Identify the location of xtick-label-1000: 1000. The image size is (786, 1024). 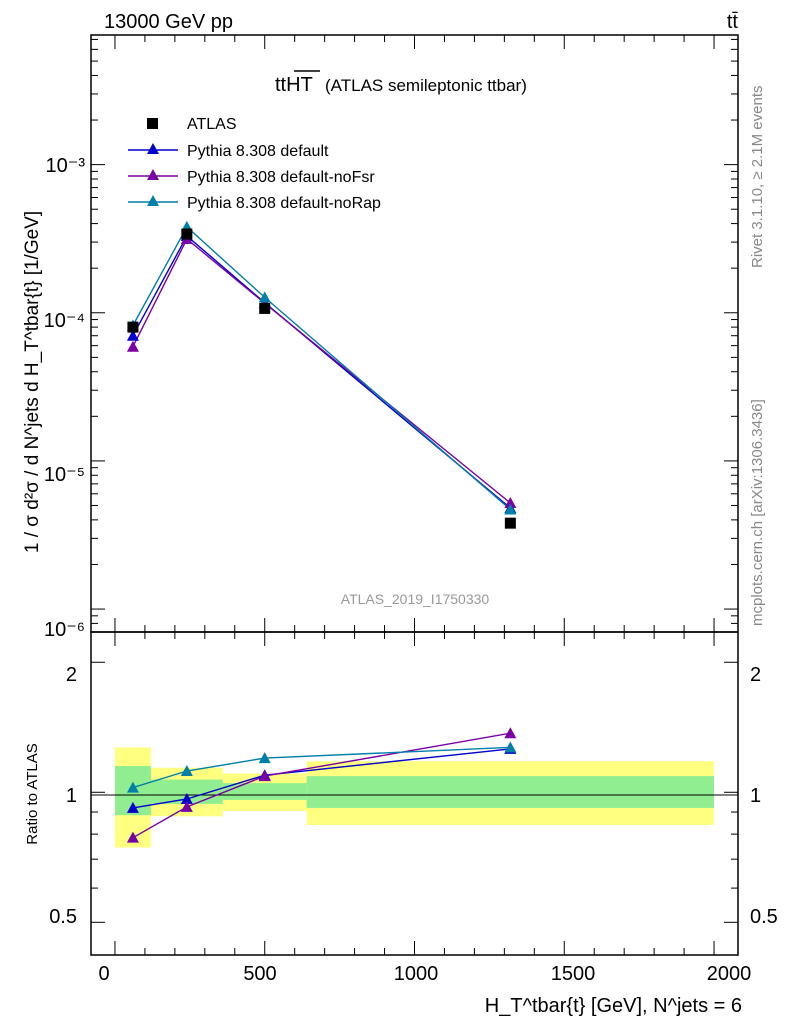
(416, 974).